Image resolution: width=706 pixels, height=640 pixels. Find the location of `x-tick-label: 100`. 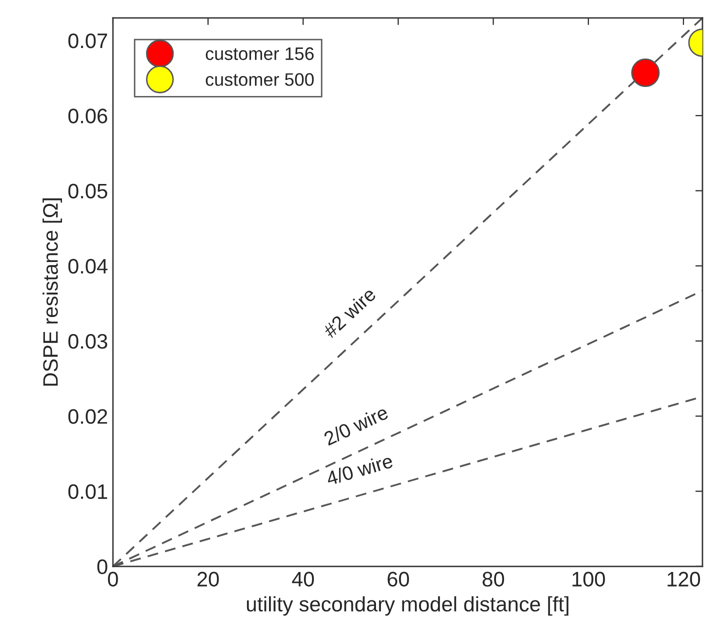

x-tick-label: 100 is located at coordinates (588, 579).